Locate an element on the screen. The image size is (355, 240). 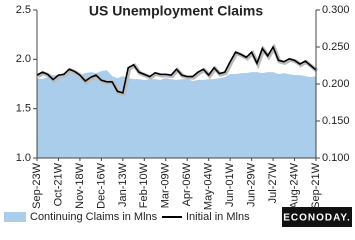
y-tick-label: 2.0 is located at coordinates (23, 59).